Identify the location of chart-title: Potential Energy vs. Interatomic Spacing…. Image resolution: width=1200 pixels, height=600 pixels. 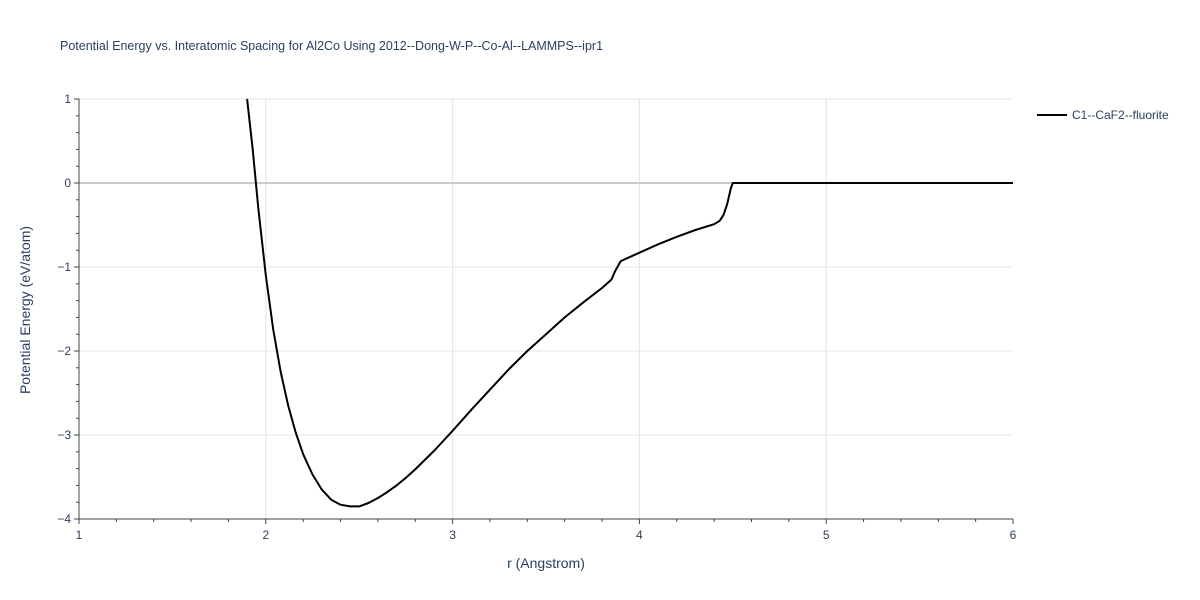
(331, 46).